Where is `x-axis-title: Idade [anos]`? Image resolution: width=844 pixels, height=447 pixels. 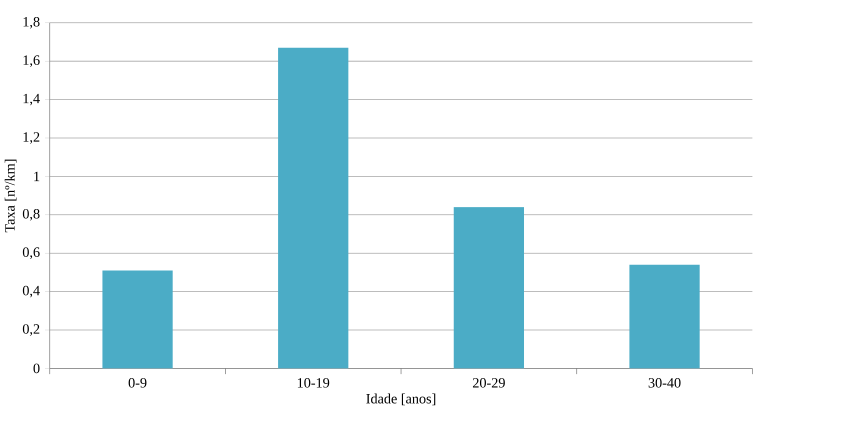
x-axis-title: Idade [anos] is located at coordinates (401, 399).